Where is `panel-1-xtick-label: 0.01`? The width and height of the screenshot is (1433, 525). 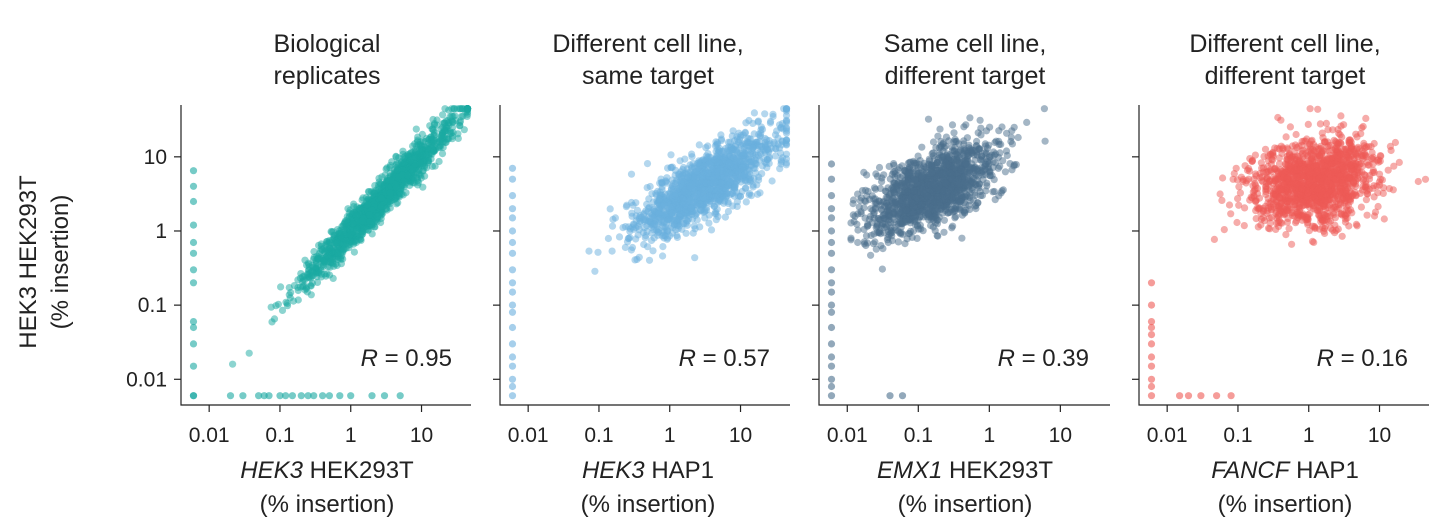 panel-1-xtick-label: 0.01 is located at coordinates (209, 435).